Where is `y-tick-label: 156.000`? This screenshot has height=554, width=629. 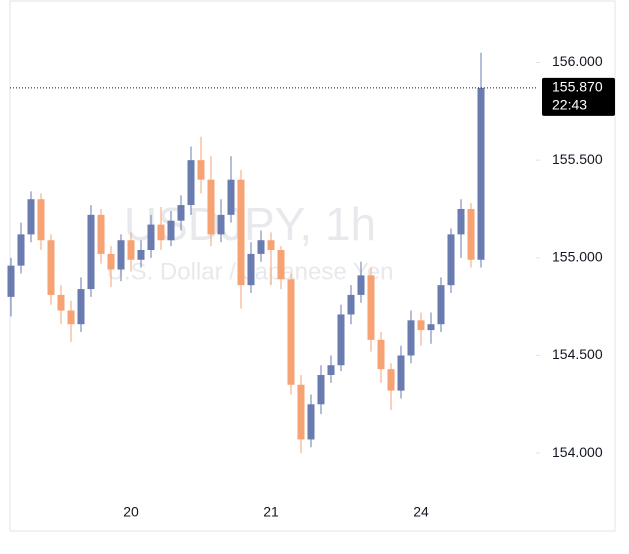 y-tick-label: 156.000 is located at coordinates (577, 61).